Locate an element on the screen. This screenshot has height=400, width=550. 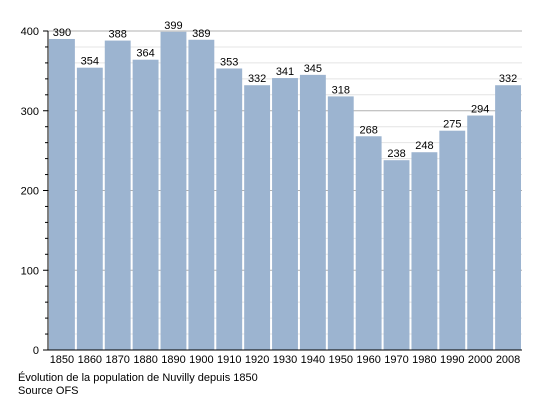
x-tick-label-1880: 1880 is located at coordinates (145, 360).